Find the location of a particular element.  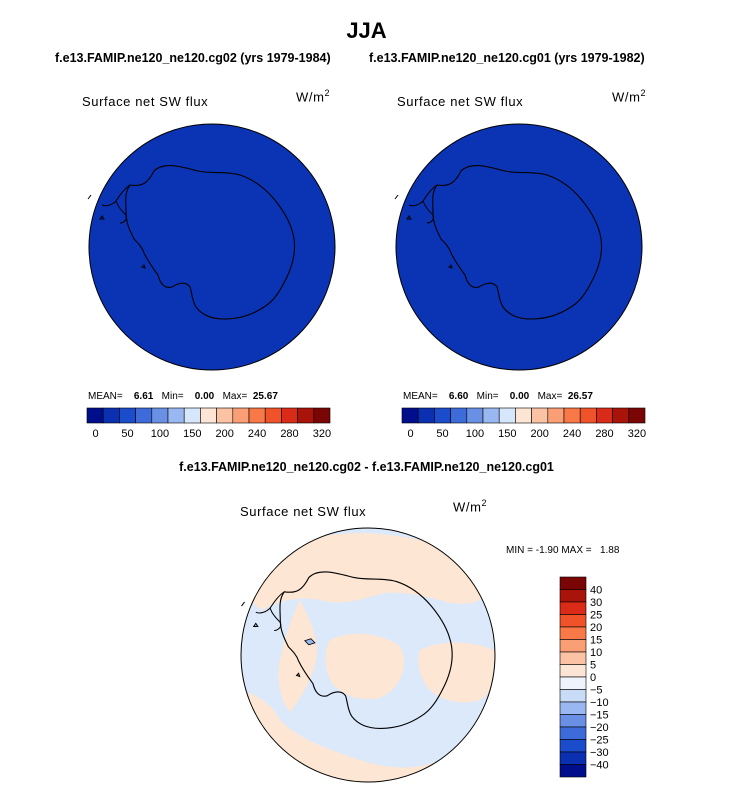

left-map is located at coordinates (211, 247).